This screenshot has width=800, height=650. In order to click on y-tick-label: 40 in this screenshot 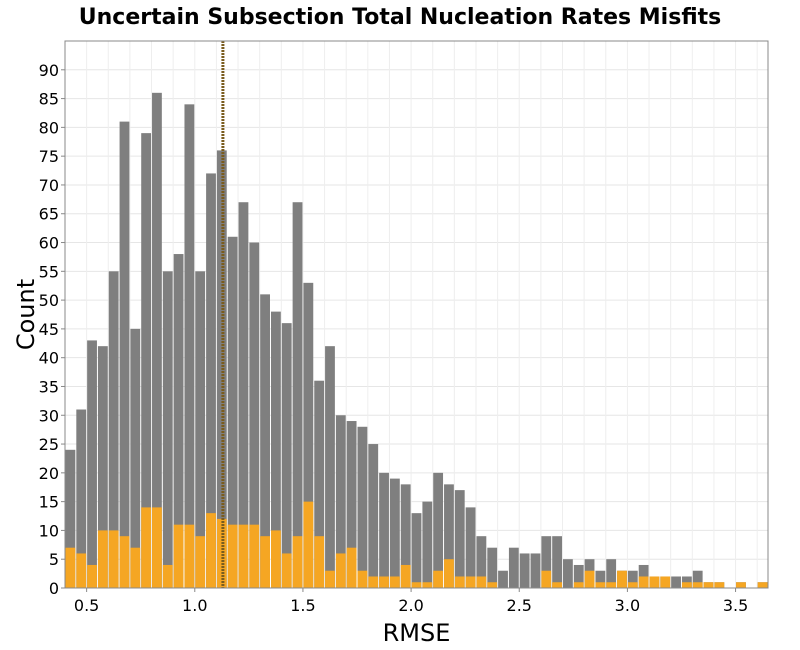, I will do `click(49, 358)`.